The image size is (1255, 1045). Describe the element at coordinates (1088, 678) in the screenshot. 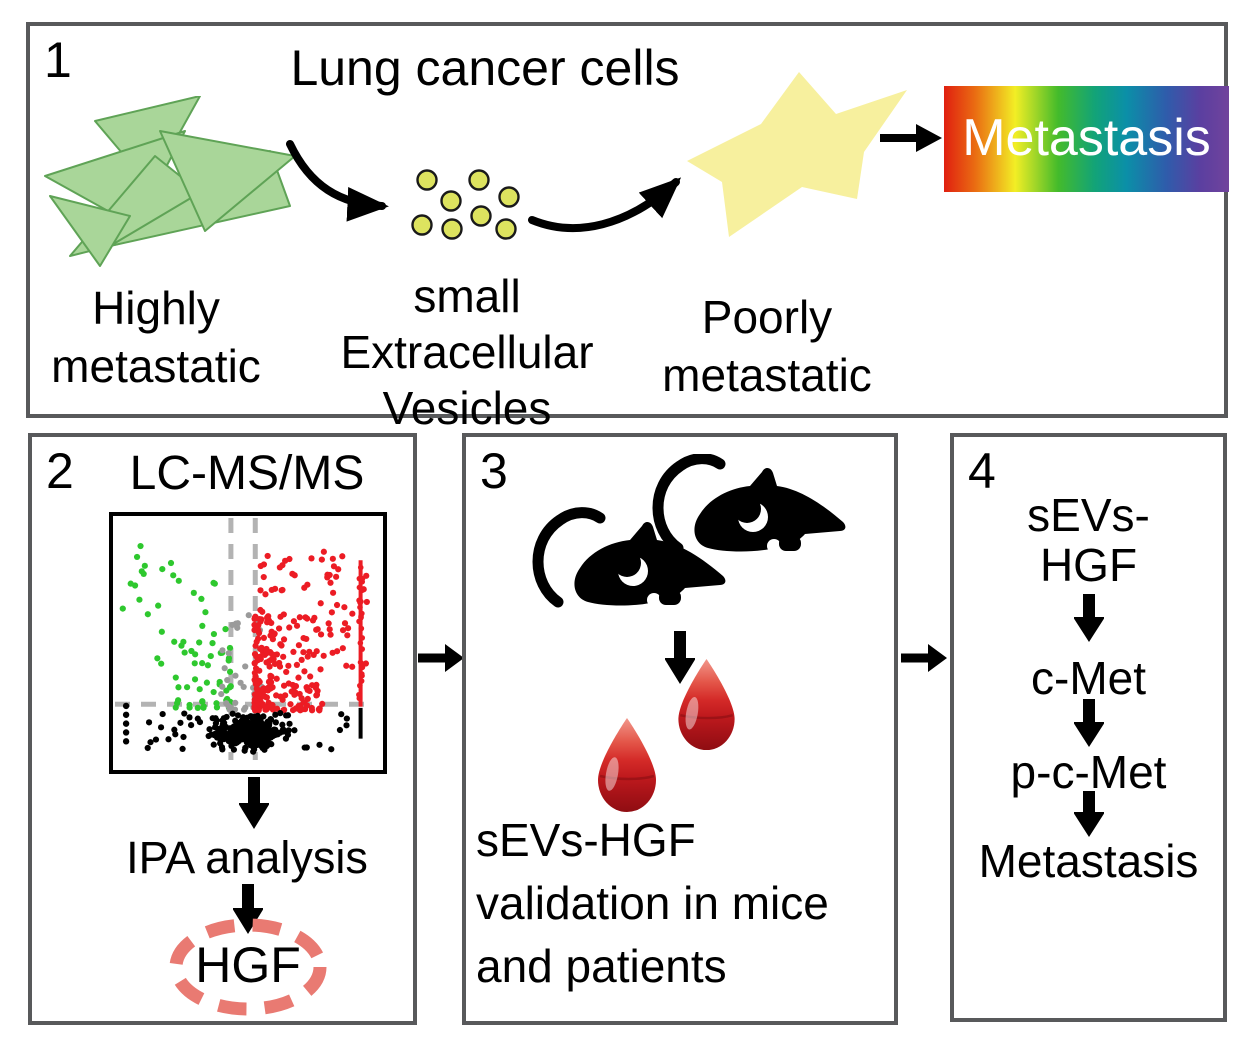

I see `pathway-step-cmet-label: c-Met` at that location.